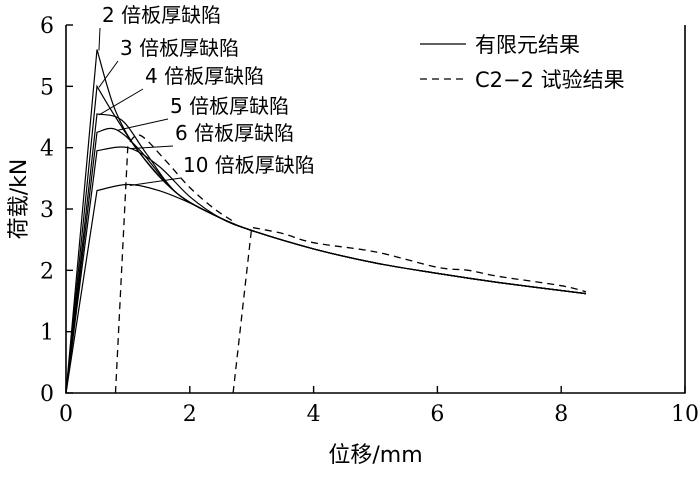 The width and height of the screenshot is (700, 477). What do you see at coordinates (66, 414) in the screenshot?
I see `x-tick-label: 0` at bounding box center [66, 414].